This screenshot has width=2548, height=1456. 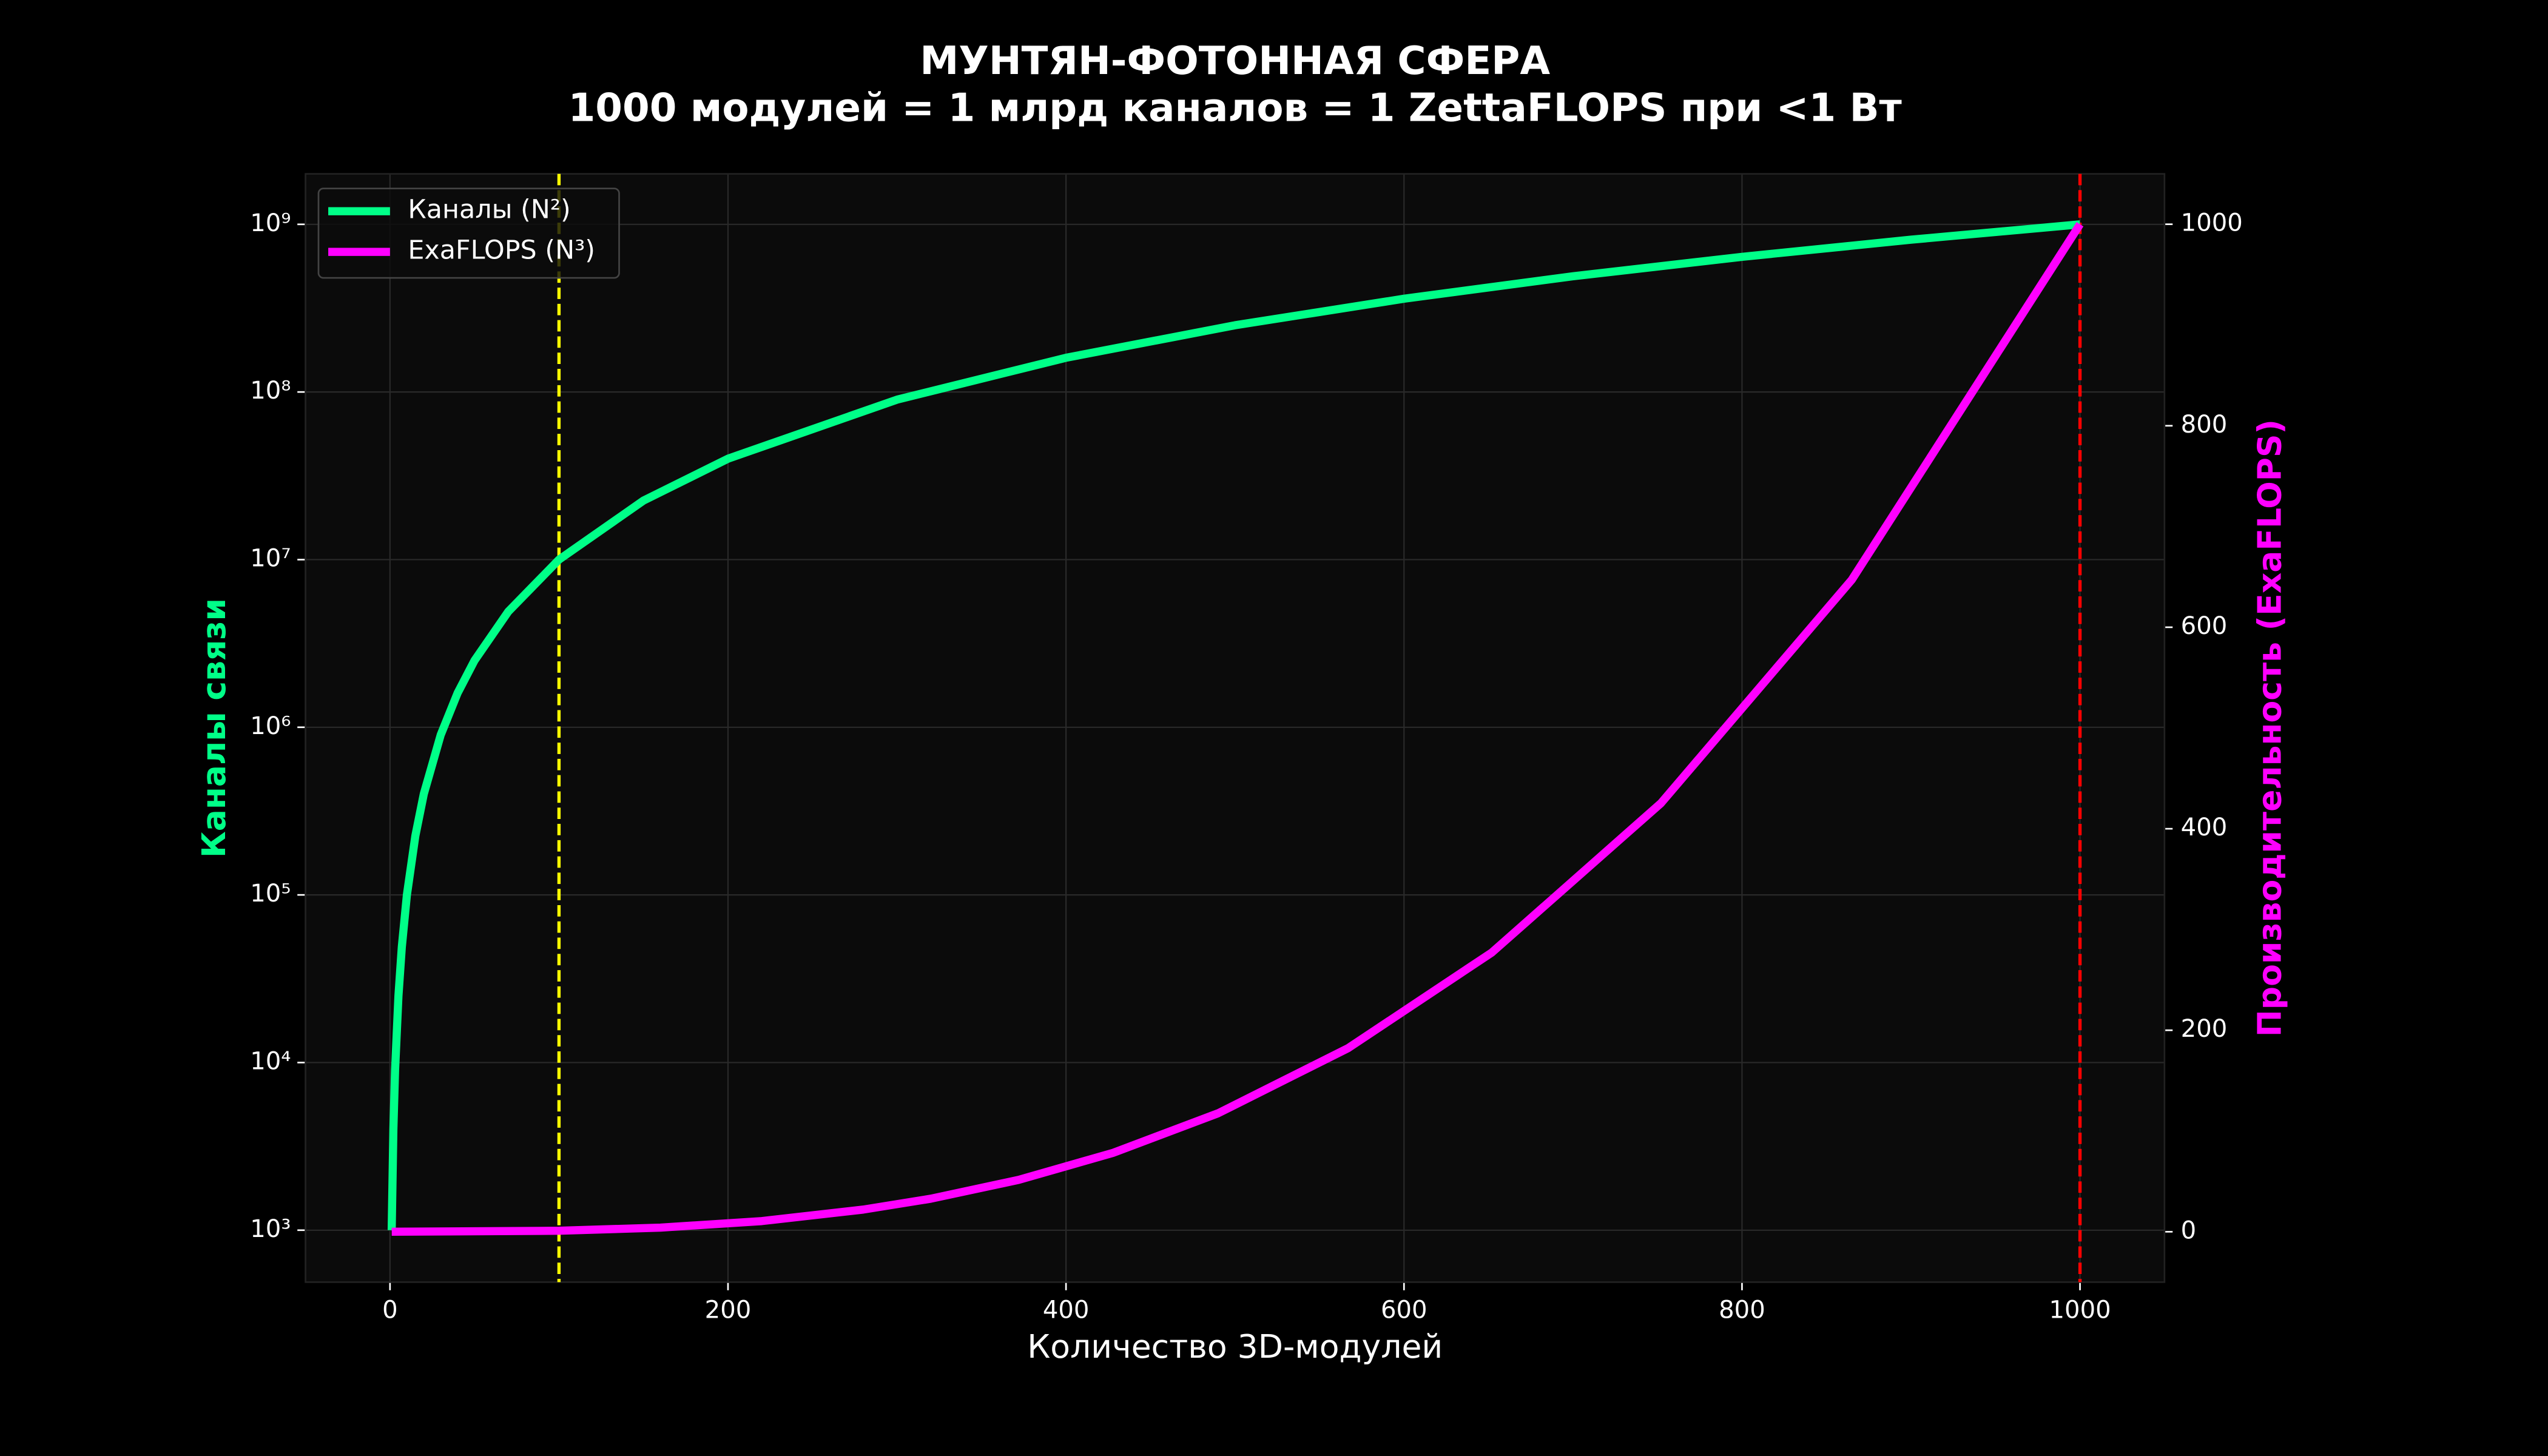 I want to click on x-tick-label: 800, so click(x=1742, y=1310).